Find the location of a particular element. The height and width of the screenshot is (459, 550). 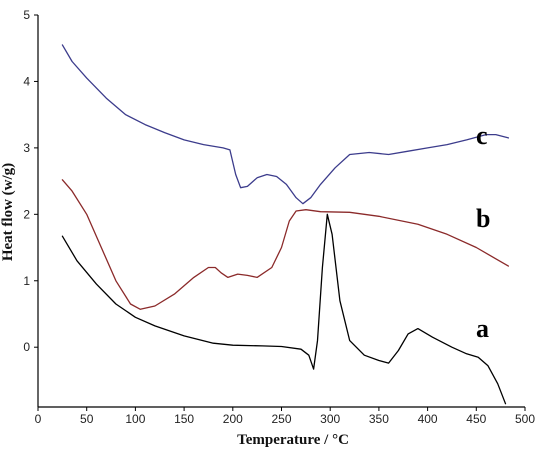

x-tick-label: 500 is located at coordinates (525, 419).